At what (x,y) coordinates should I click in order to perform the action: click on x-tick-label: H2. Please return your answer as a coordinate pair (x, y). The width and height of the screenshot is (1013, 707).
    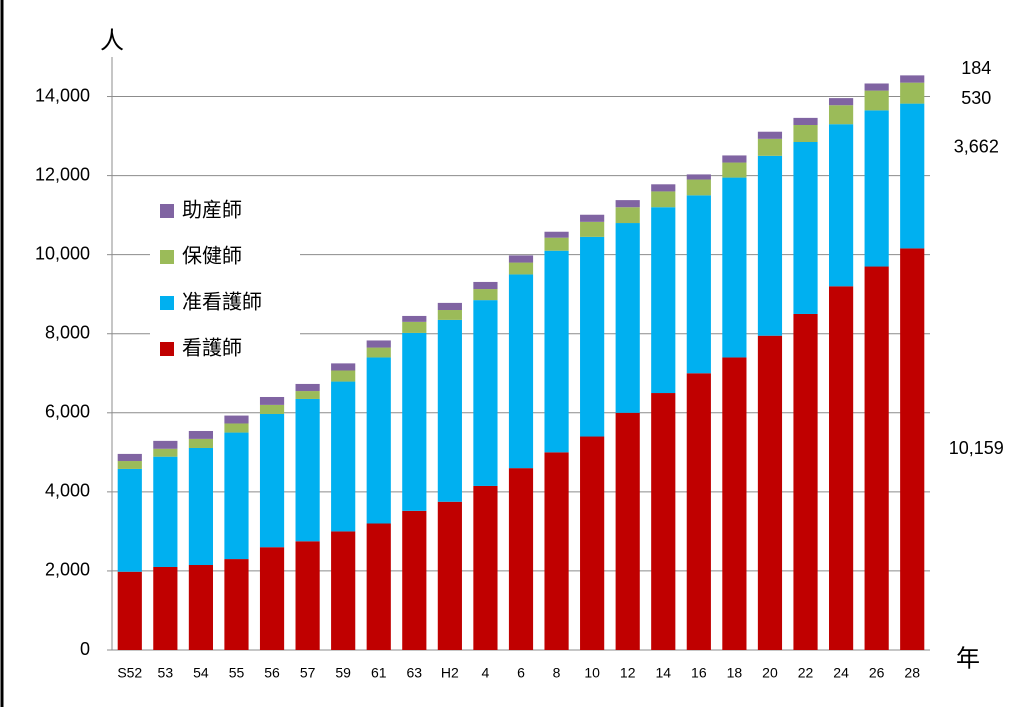
    Looking at the image, I should click on (450, 673).